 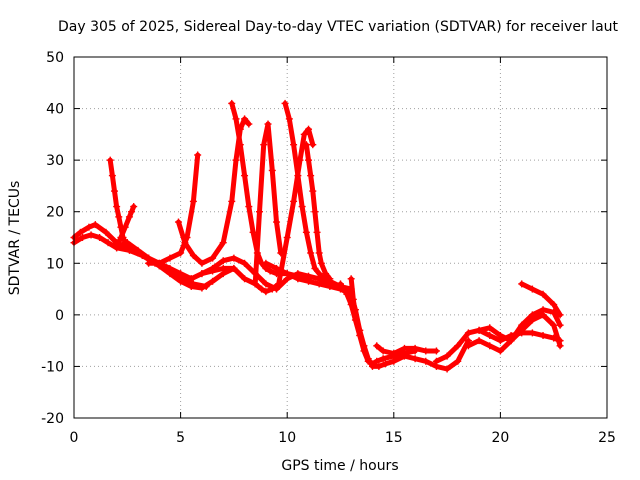 What do you see at coordinates (52, 419) in the screenshot?
I see `y-tick-label: -20` at bounding box center [52, 419].